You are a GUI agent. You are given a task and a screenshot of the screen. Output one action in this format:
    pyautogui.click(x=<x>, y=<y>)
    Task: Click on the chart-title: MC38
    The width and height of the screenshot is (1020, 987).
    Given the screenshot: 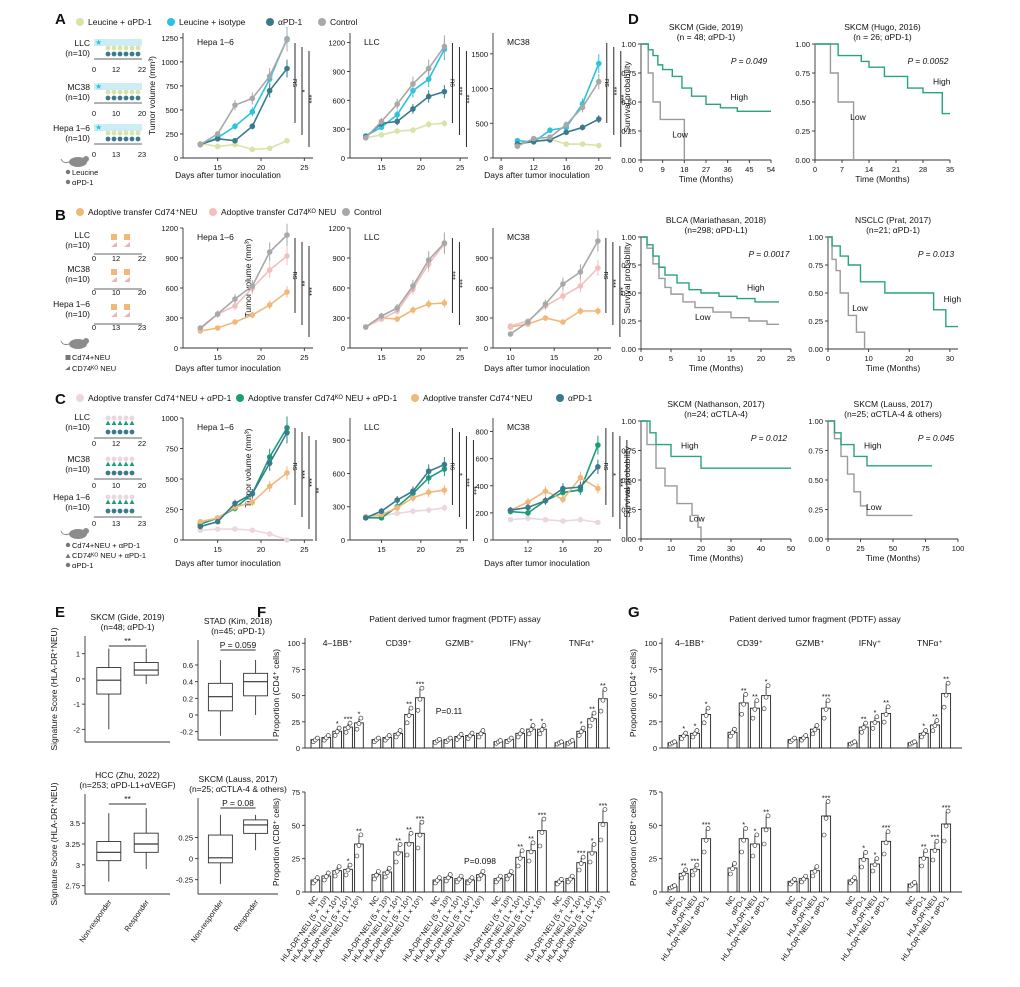 What is the action you would take?
    pyautogui.click(x=518, y=42)
    